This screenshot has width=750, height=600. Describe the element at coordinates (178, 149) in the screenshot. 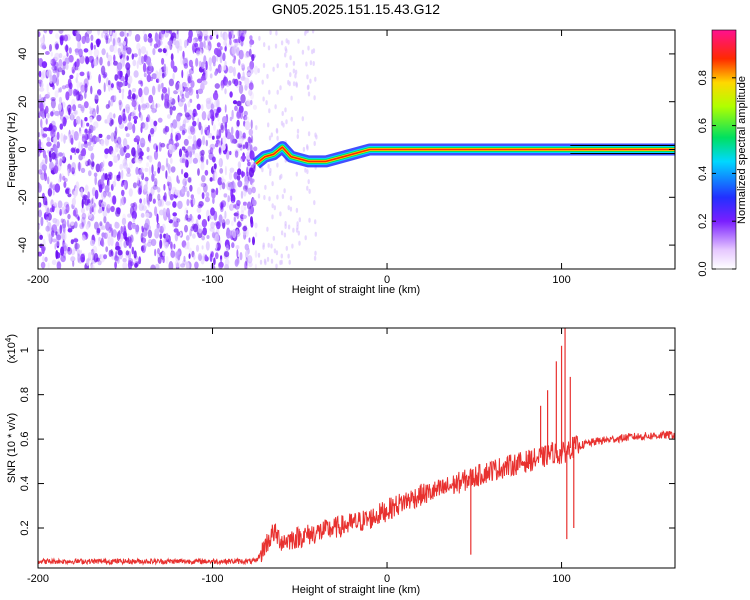

I see `spectrogram-noise-texture` at that location.